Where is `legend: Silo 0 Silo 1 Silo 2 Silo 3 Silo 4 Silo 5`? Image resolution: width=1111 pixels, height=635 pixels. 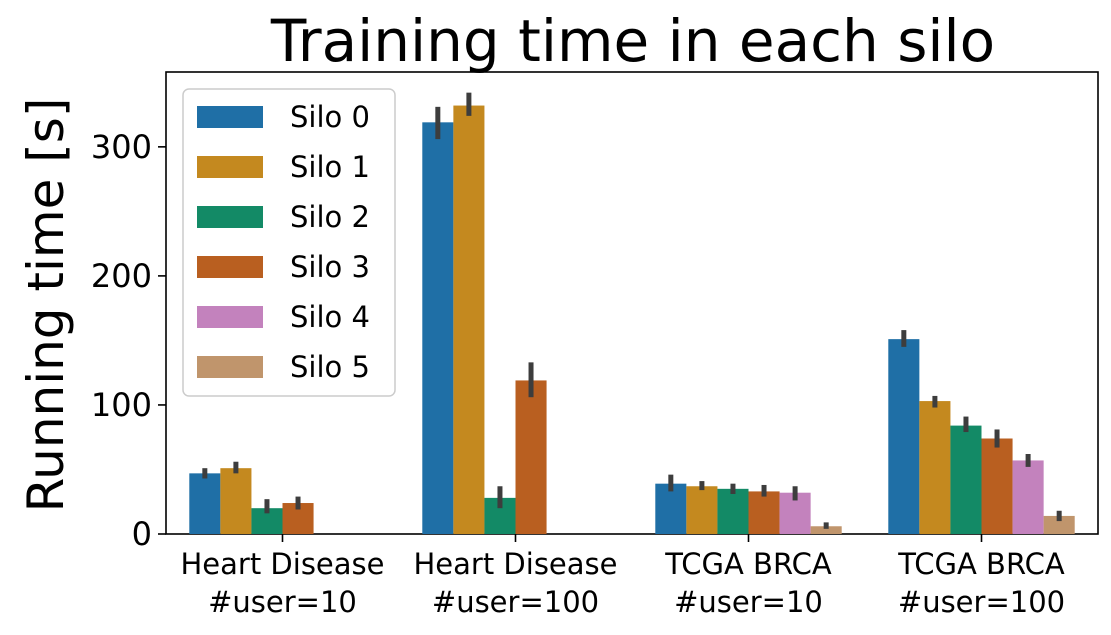 legend: Silo 0 Silo 1 Silo 2 Silo 3 Silo 4 Silo 5 is located at coordinates (289, 242).